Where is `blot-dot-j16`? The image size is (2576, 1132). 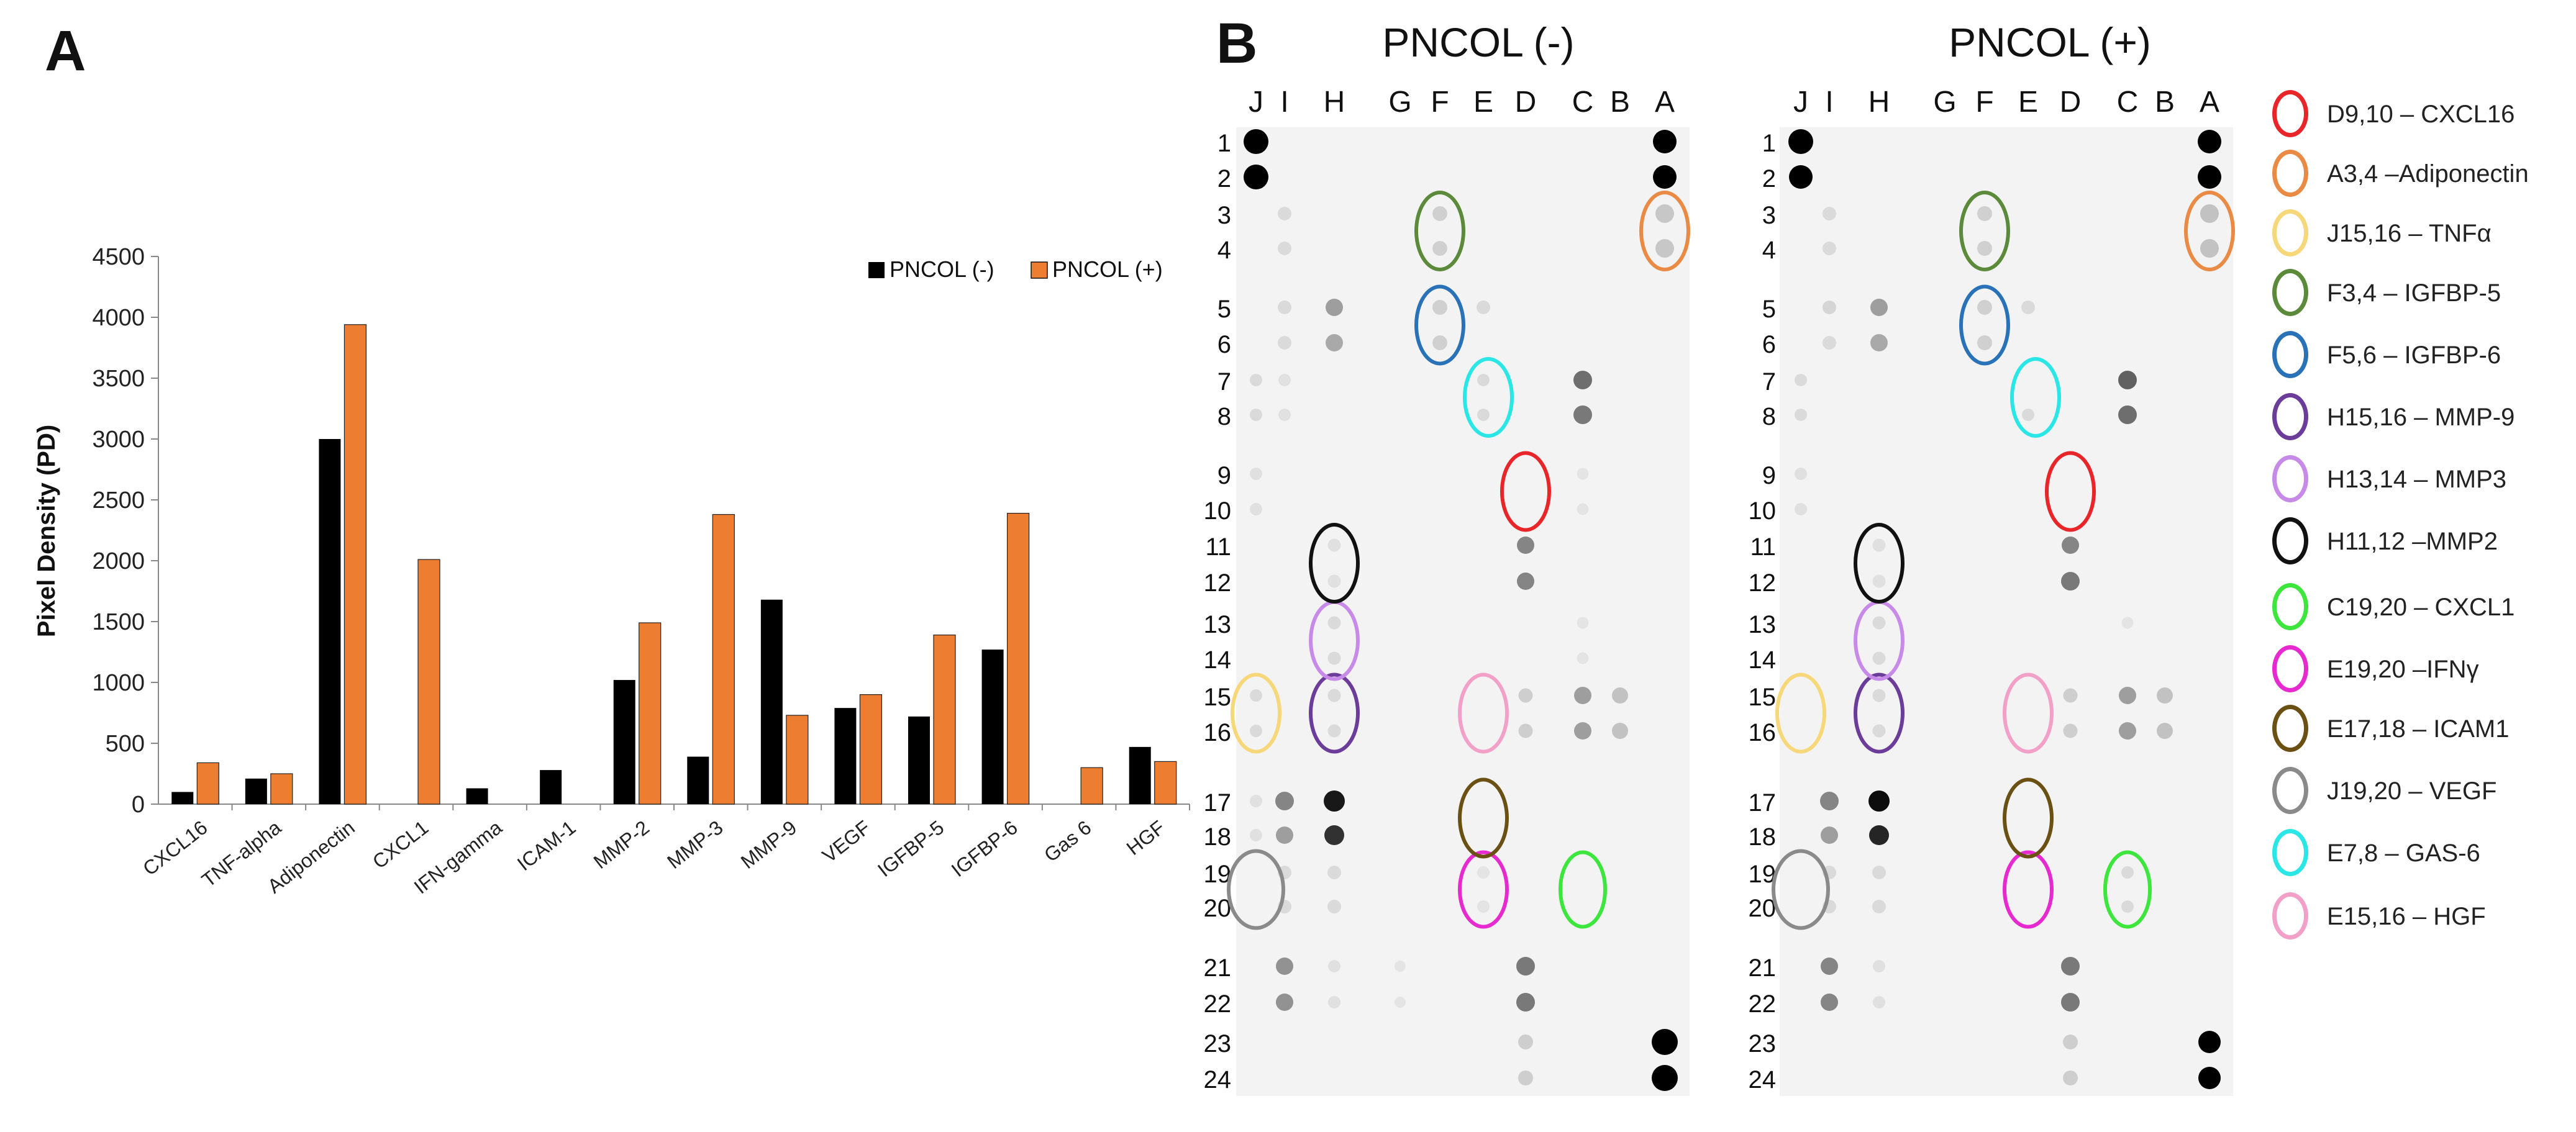
blot-dot-j16 is located at coordinates (1256, 731).